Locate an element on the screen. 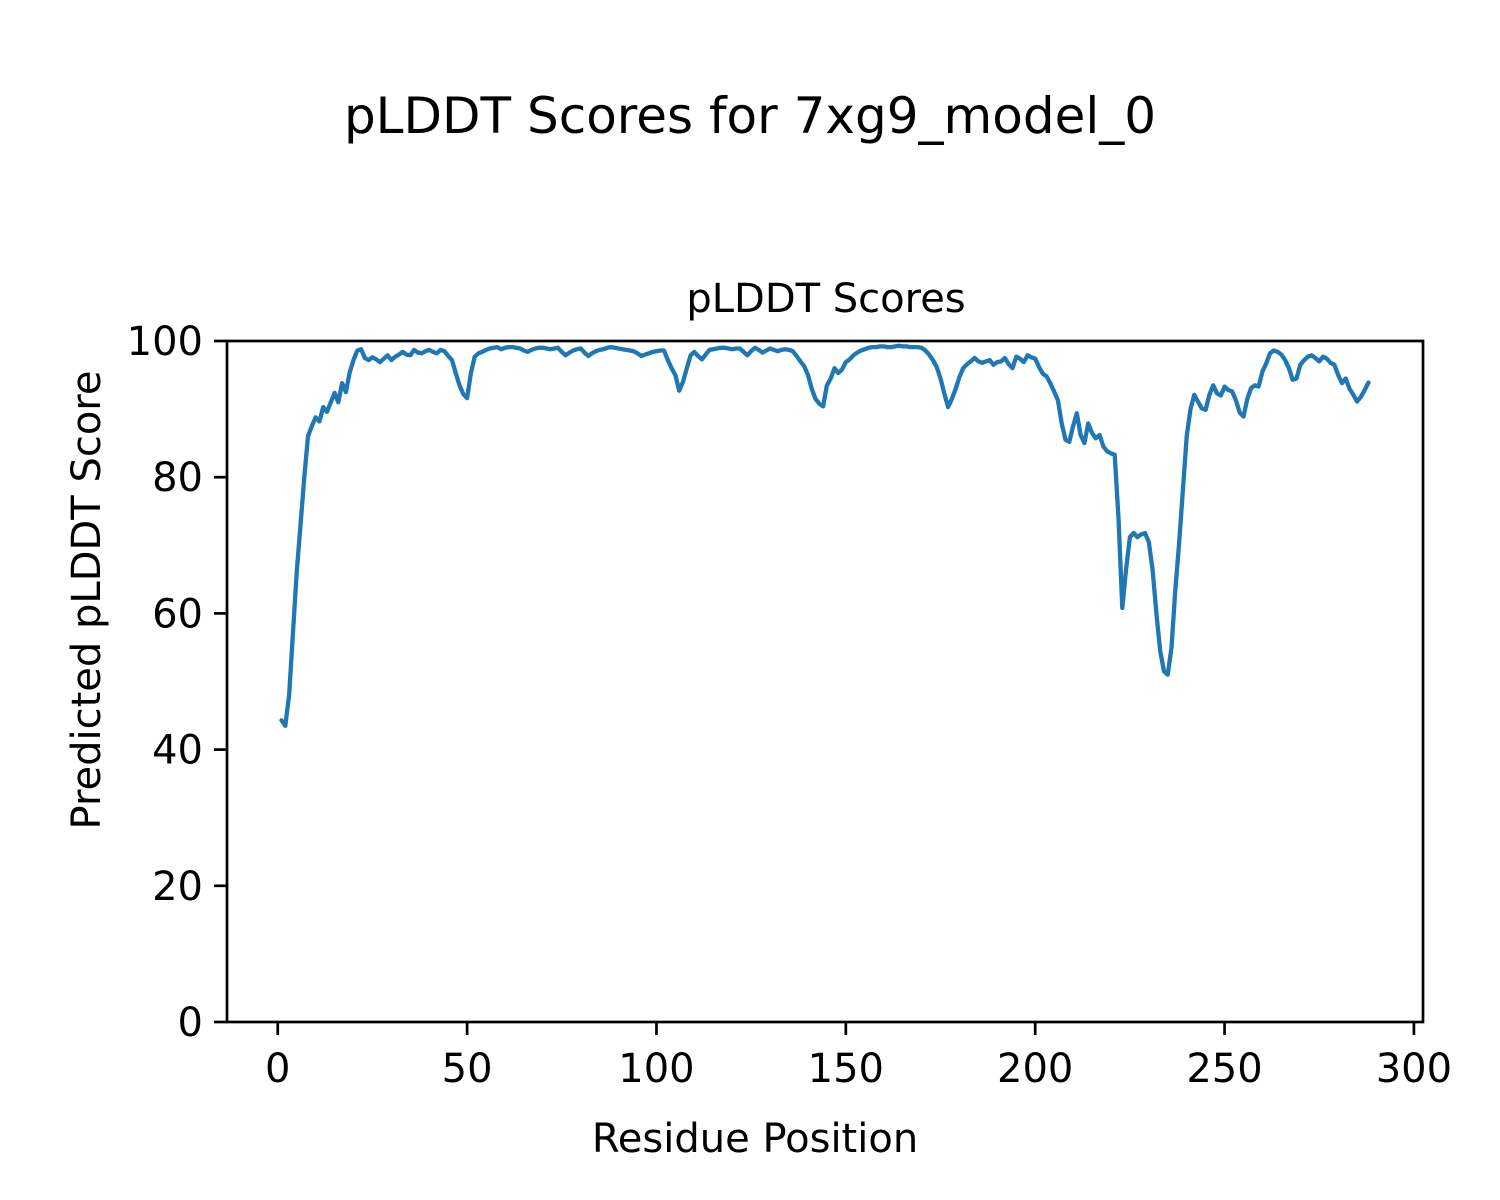 This screenshot has width=1500, height=1200. x-tick-label: 100 is located at coordinates (656, 1069).